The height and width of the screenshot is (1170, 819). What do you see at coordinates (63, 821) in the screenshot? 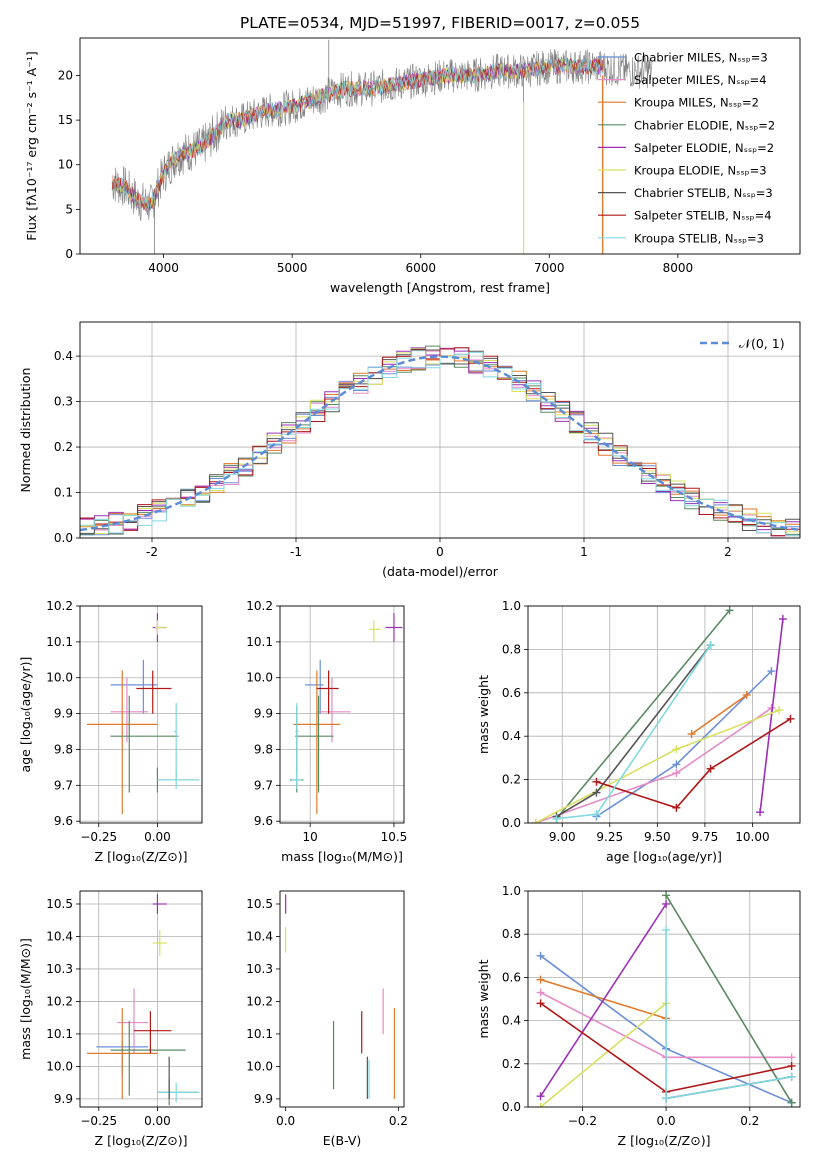
I see `y-tick-label: 9.6` at bounding box center [63, 821].